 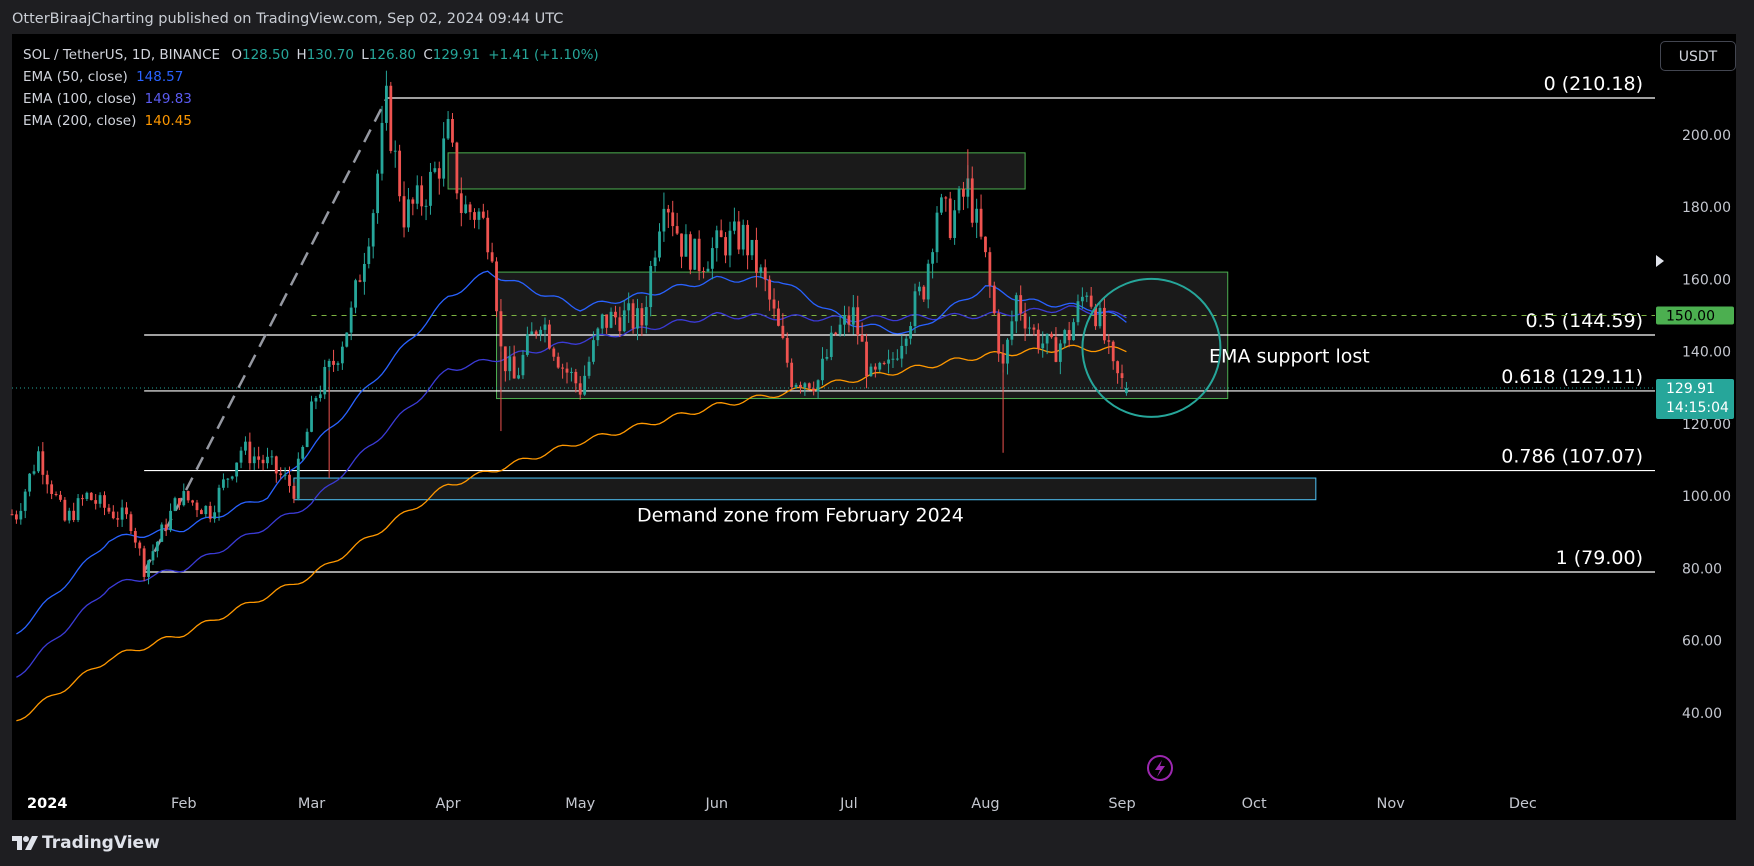 What do you see at coordinates (1695, 315) in the screenshot?
I see `price-tag` at bounding box center [1695, 315].